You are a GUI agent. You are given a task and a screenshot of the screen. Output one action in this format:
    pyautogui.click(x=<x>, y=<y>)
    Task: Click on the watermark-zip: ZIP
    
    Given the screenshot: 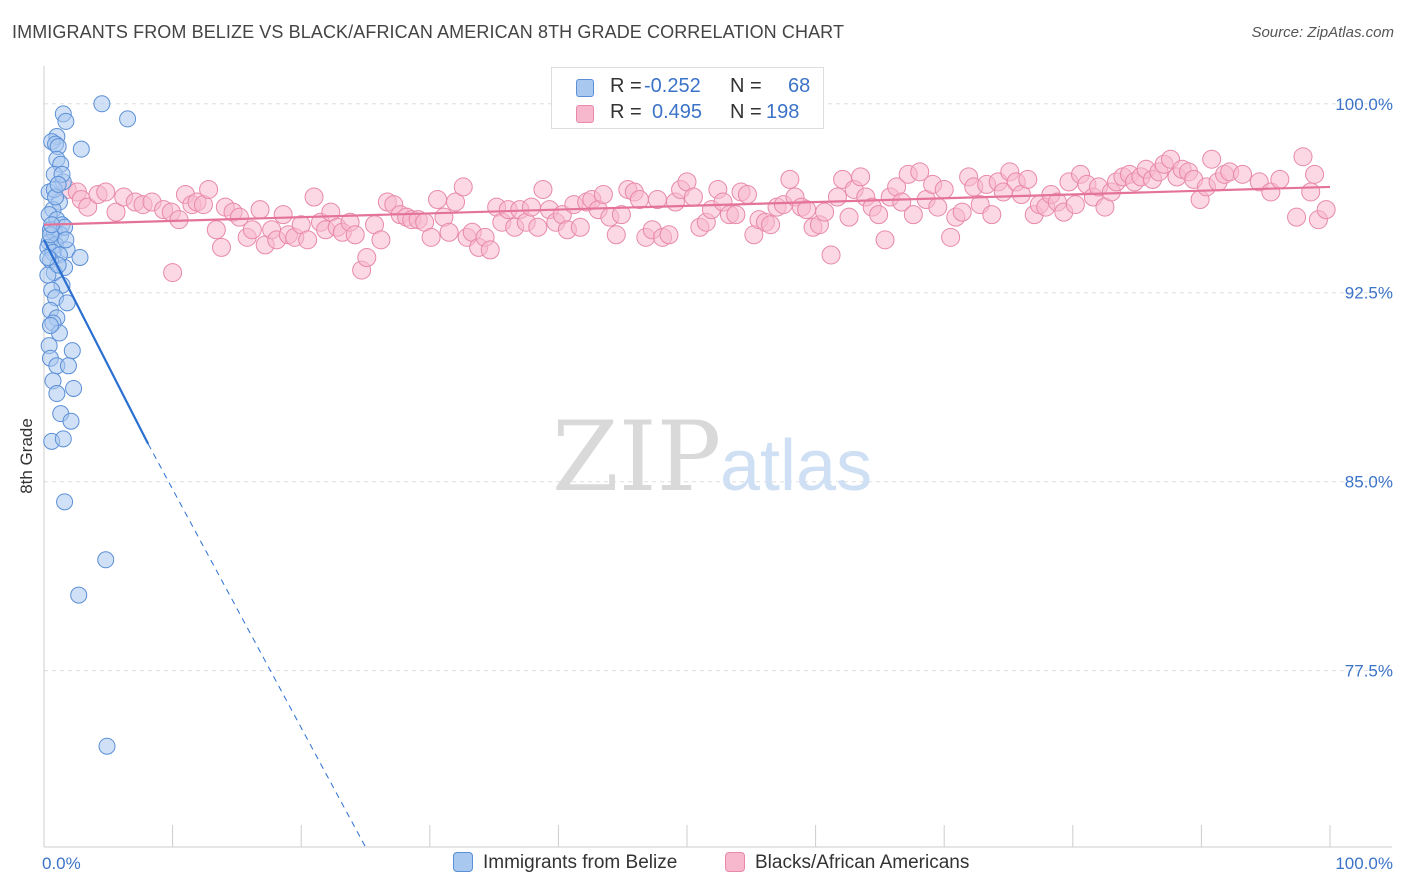 What is the action you would take?
    pyautogui.click(x=636, y=457)
    